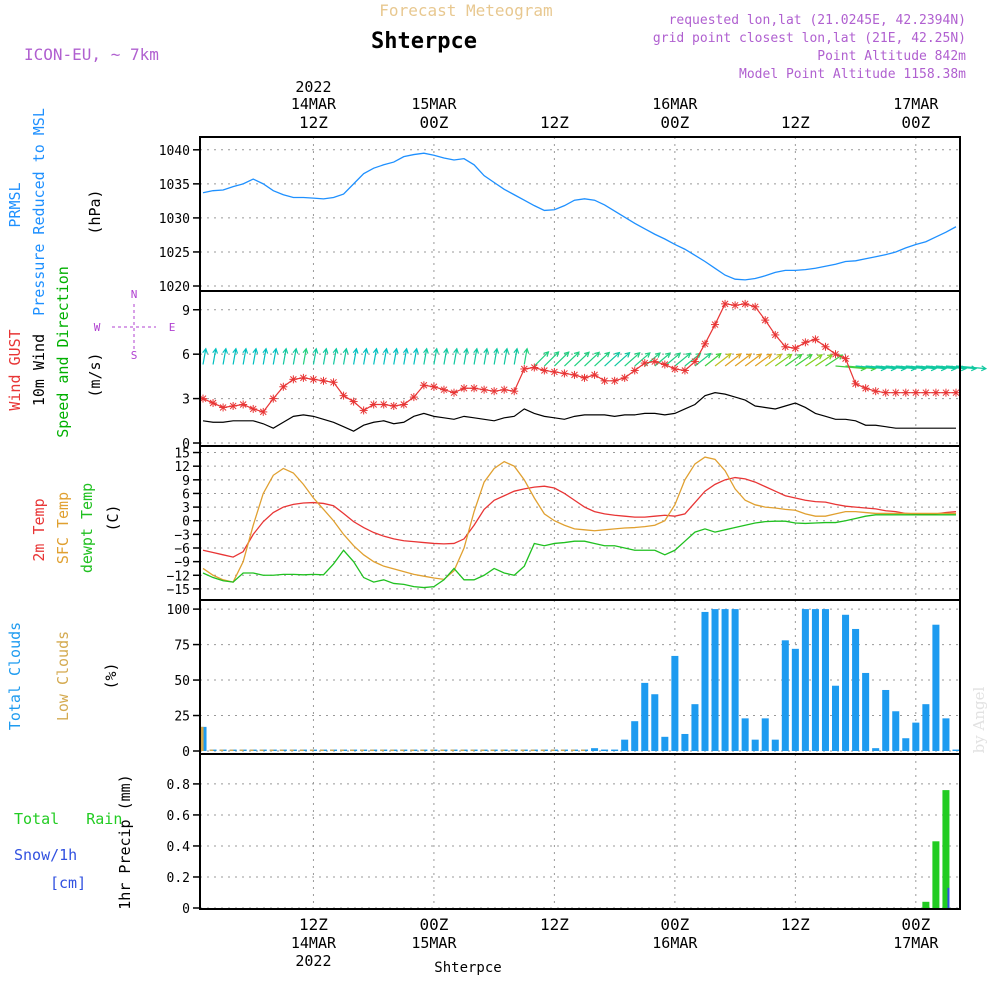 The height and width of the screenshot is (1000, 1000). Describe the element at coordinates (313, 961) in the screenshot. I see `time-label-bottom: 2022` at that location.